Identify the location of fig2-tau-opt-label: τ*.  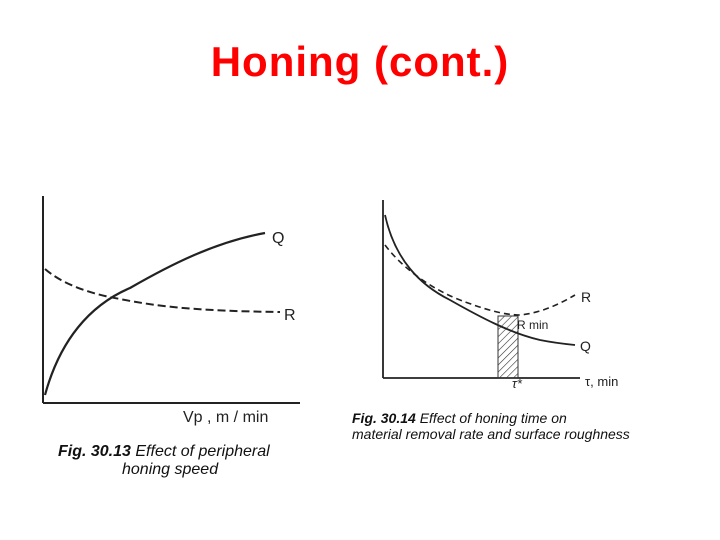
(517, 383).